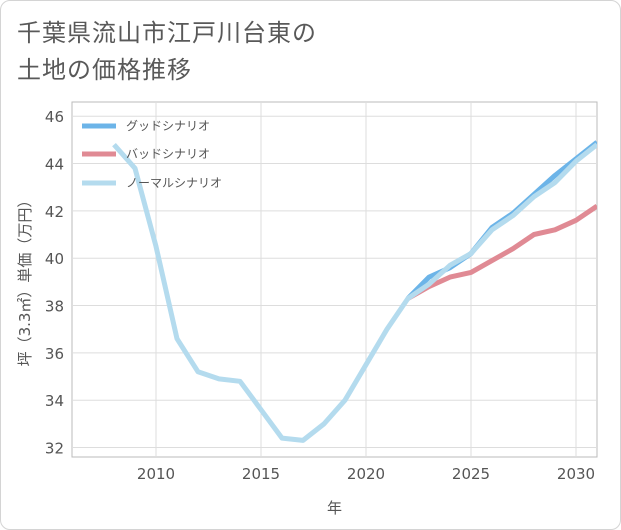 This screenshot has height=530, width=621. What do you see at coordinates (168, 154) in the screenshot?
I see `legend-label: バッドシナリオ` at bounding box center [168, 154].